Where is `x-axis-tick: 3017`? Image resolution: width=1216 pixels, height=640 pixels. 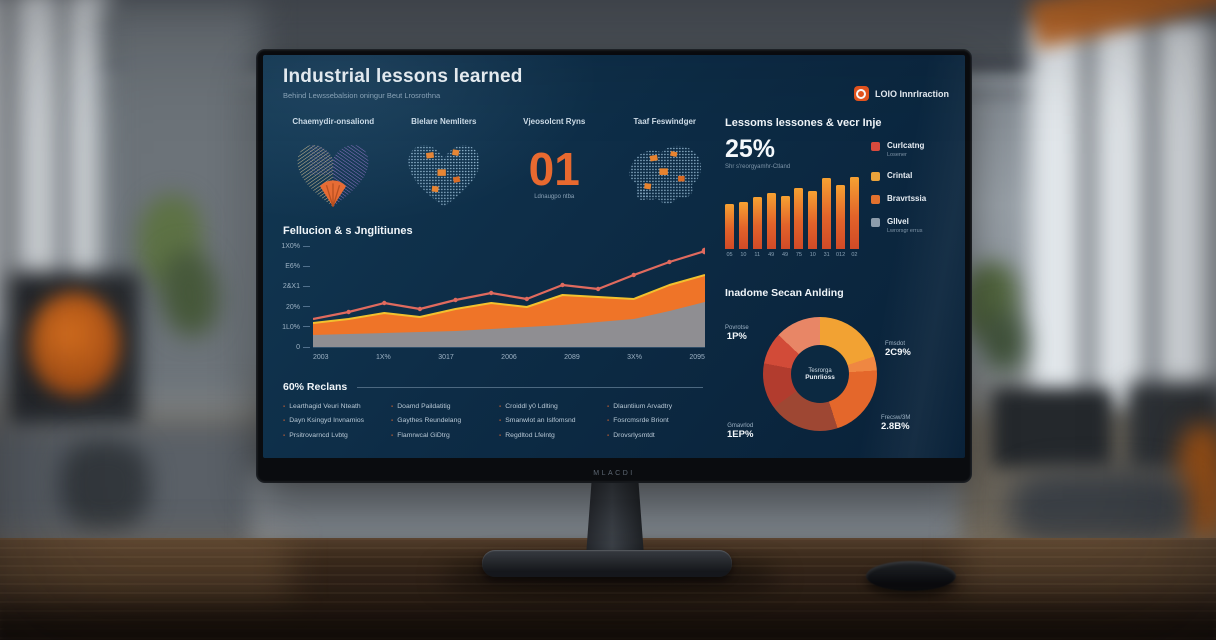 x-axis-tick: 3017 is located at coordinates (446, 357).